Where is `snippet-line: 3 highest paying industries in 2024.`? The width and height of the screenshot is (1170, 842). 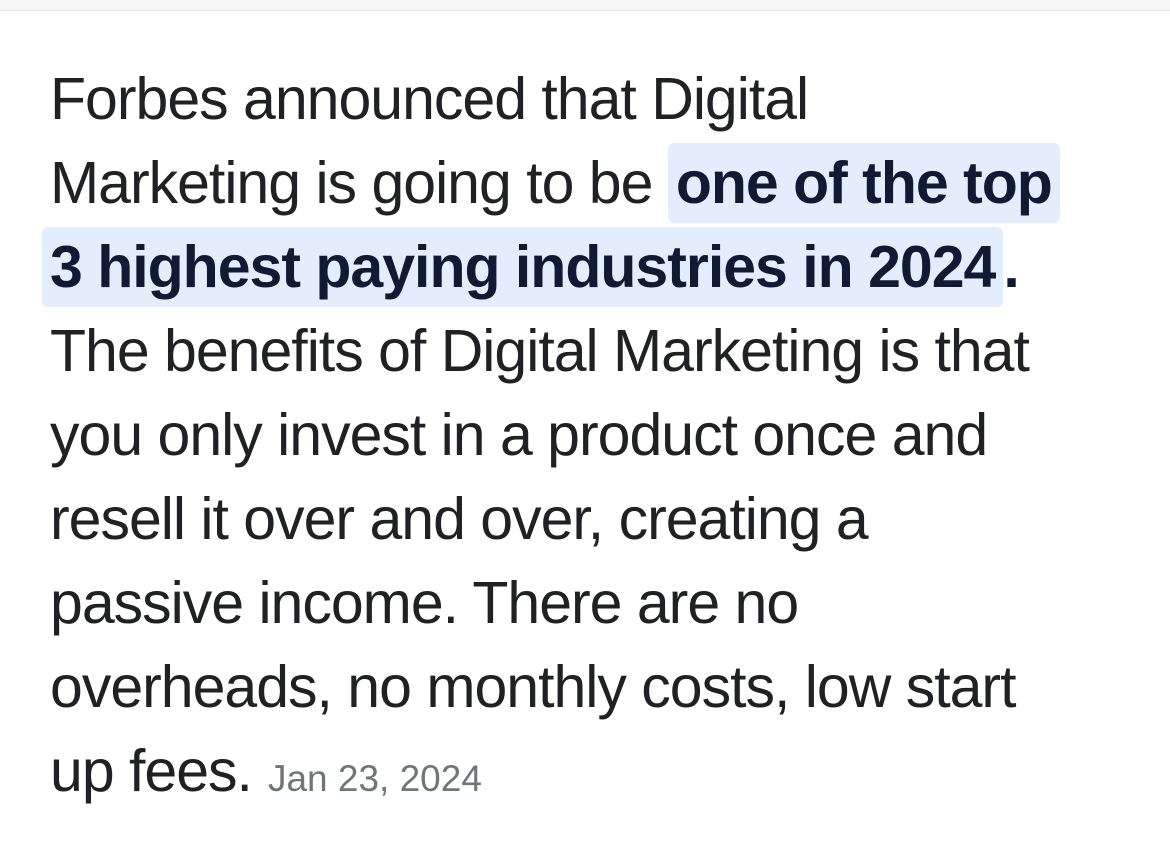
snippet-line: 3 highest paying industries in 2024. is located at coordinates (583, 267).